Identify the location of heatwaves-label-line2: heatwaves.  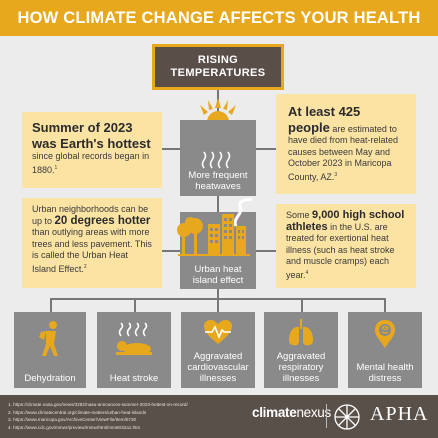
(218, 186).